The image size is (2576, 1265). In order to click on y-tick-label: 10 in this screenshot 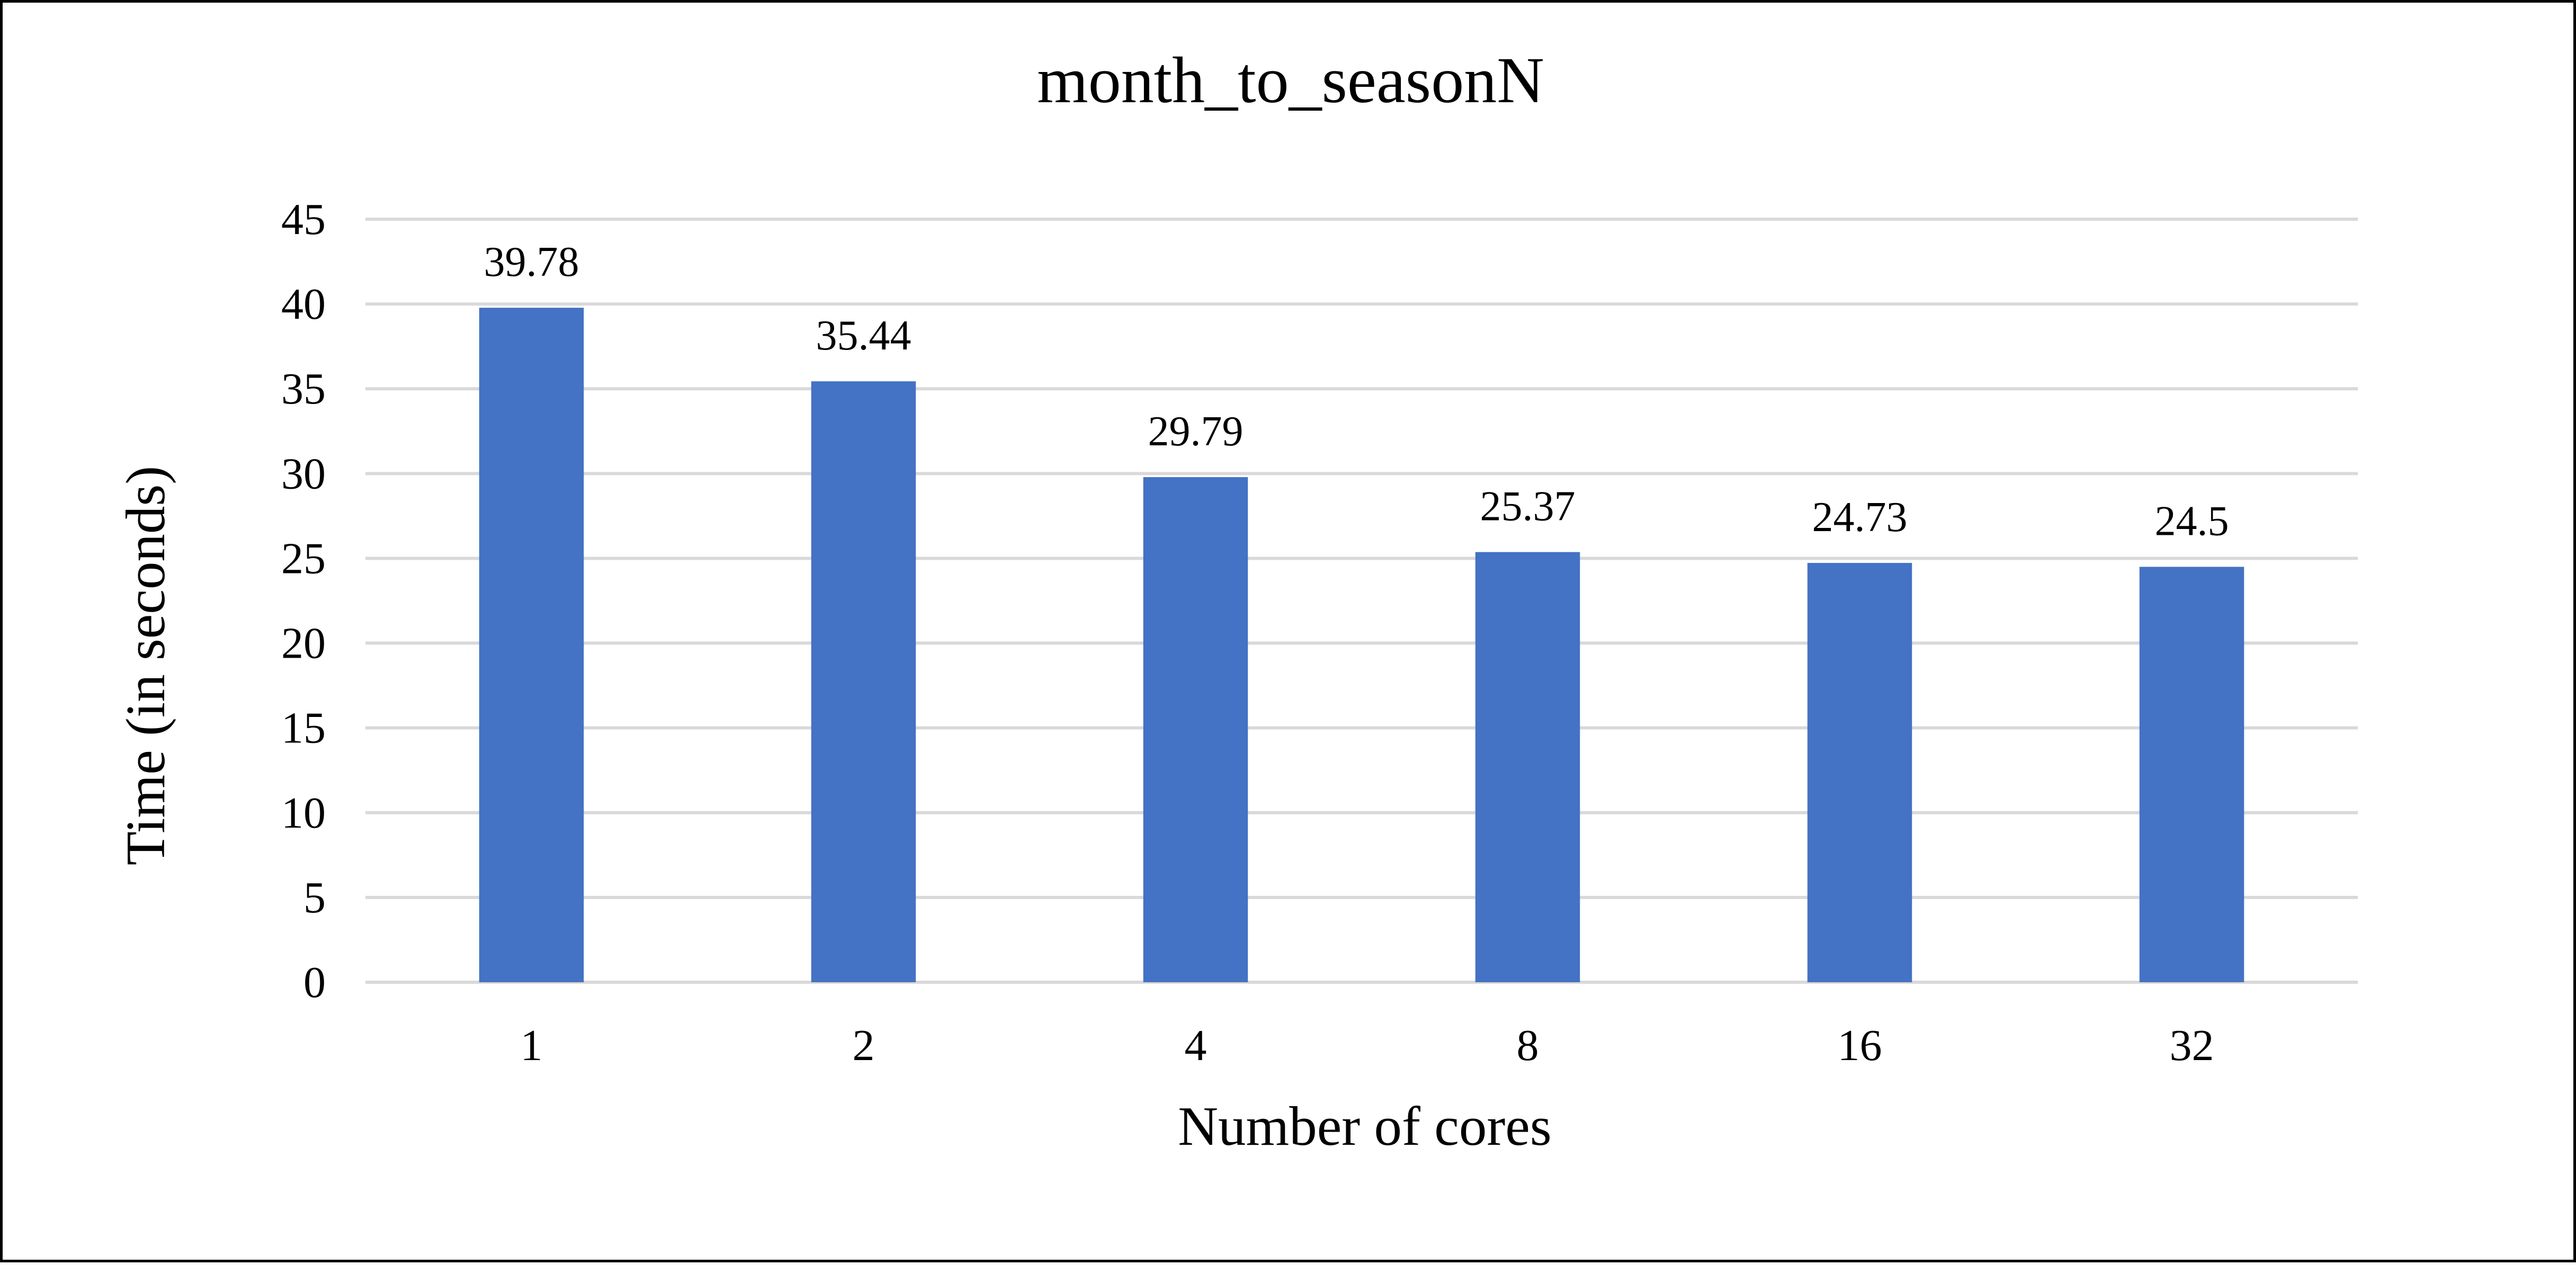, I will do `click(303, 813)`.